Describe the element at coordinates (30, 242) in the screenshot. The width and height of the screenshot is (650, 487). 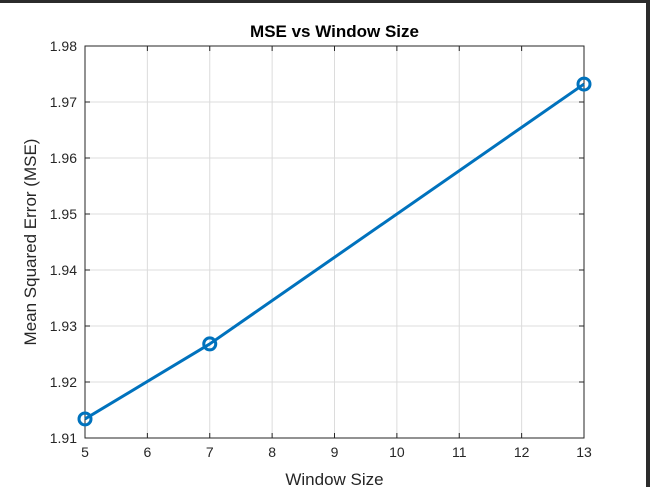
I see `y-axis-label: Mean Squared Error (MSE)` at that location.